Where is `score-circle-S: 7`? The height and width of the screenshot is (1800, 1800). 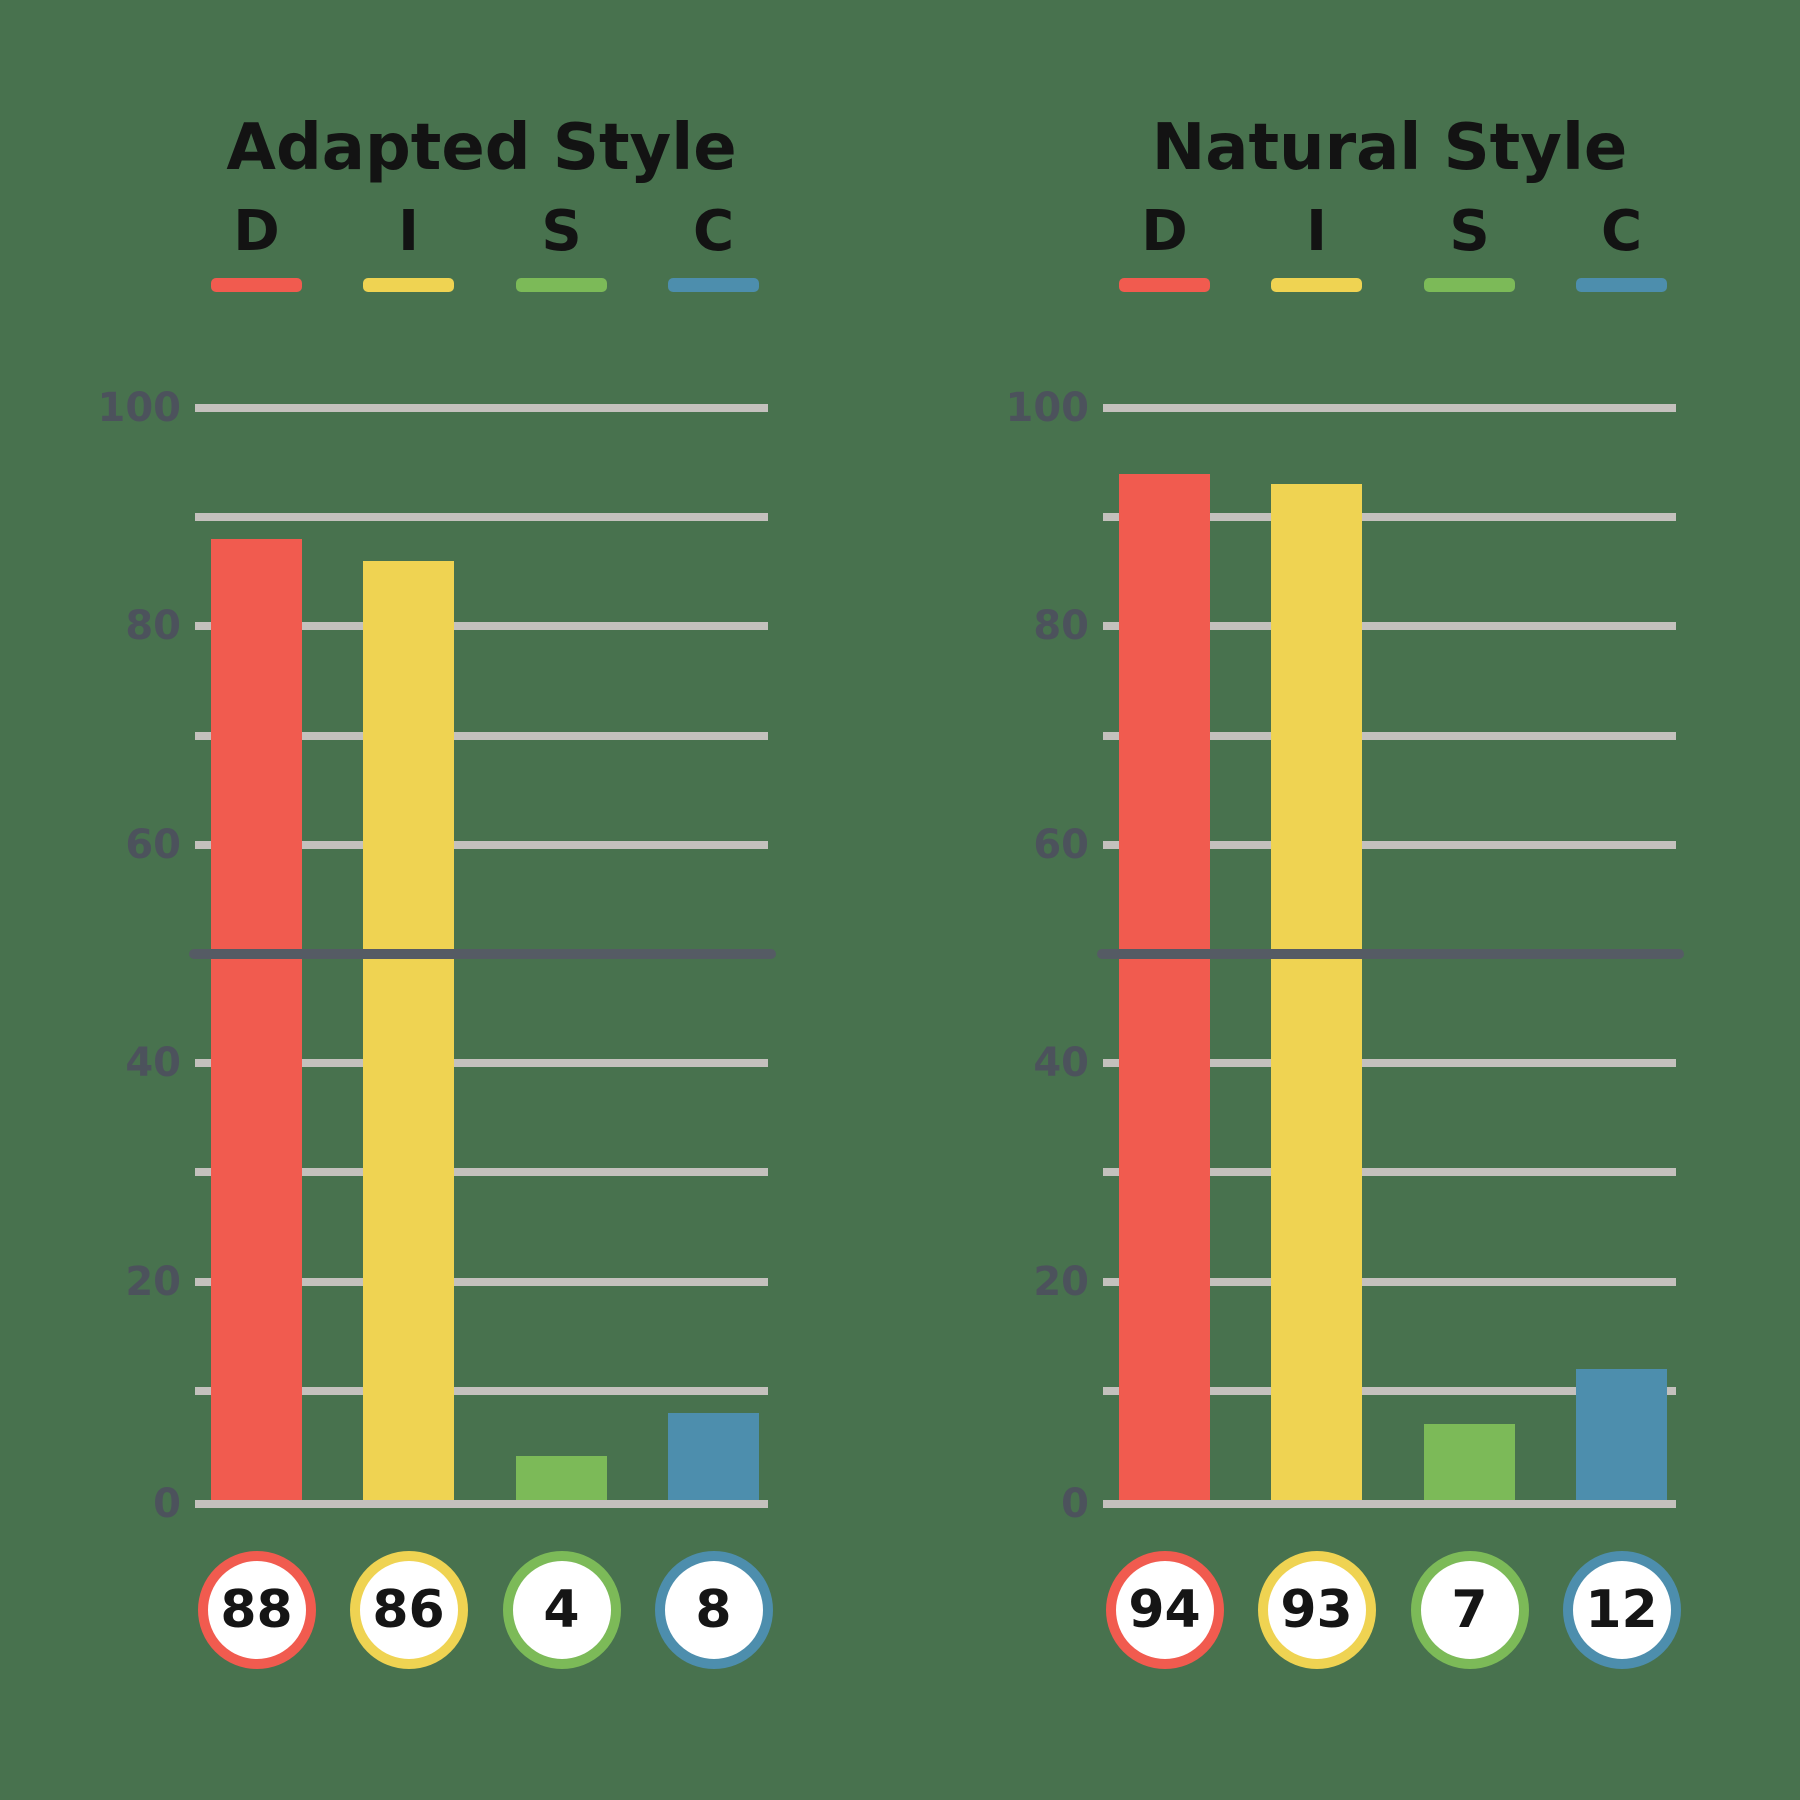 score-circle-S: 7 is located at coordinates (1469, 1610).